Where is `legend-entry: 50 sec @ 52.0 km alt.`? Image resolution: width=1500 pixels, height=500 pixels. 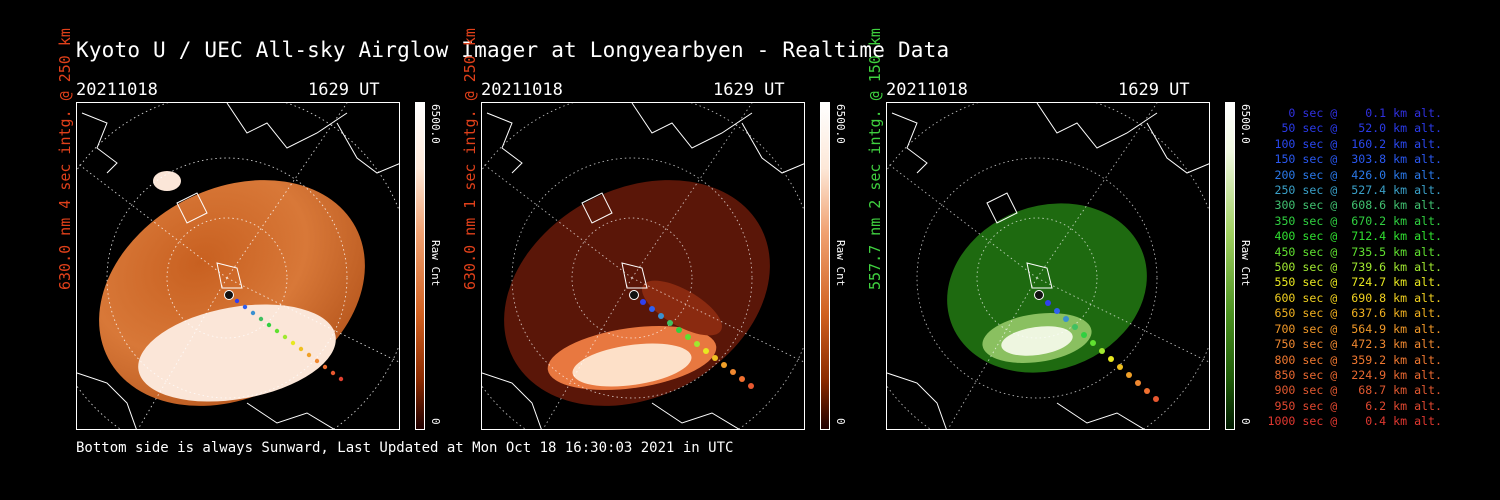 legend-entry: 50 sec @ 52.0 km alt. is located at coordinates (1354, 128).